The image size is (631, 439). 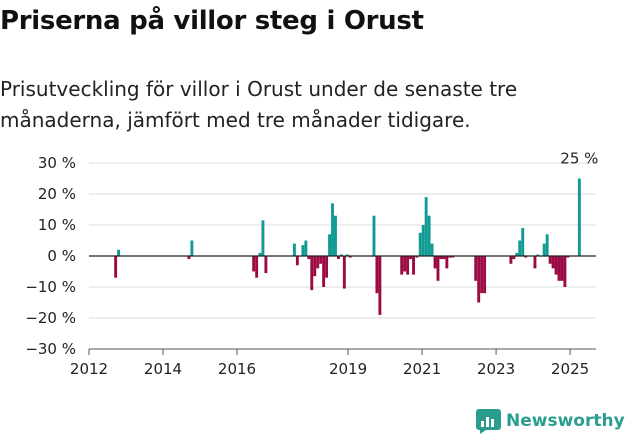 I want to click on y-tick-label: −20 %, so click(x=50, y=318).